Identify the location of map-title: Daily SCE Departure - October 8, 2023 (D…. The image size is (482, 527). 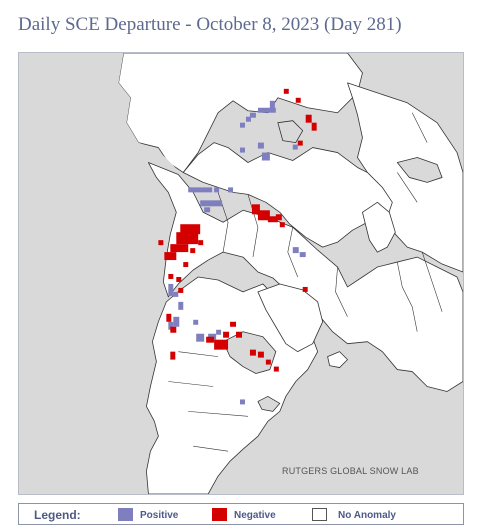
(210, 24).